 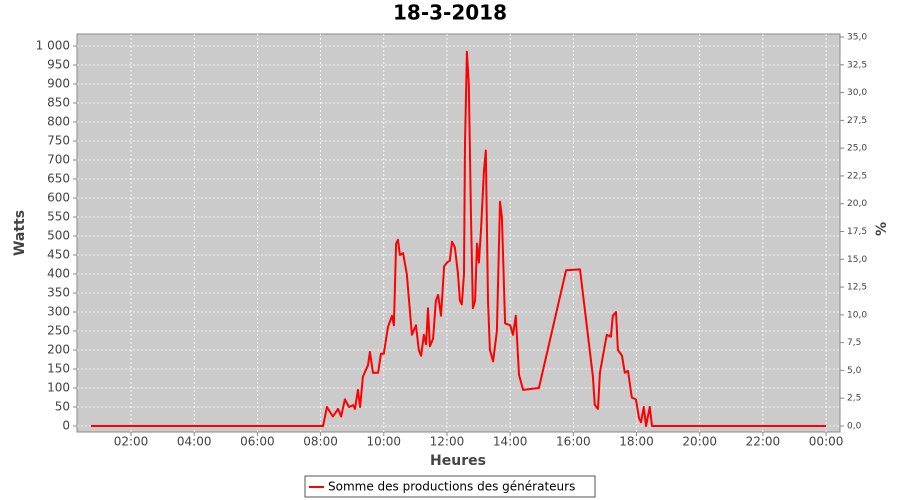 What do you see at coordinates (58, 293) in the screenshot?
I see `y-tick-label: 350` at bounding box center [58, 293].